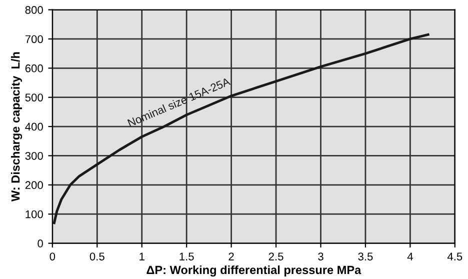  What do you see at coordinates (34, 39) in the screenshot?
I see `y-tick-label: 700` at bounding box center [34, 39].